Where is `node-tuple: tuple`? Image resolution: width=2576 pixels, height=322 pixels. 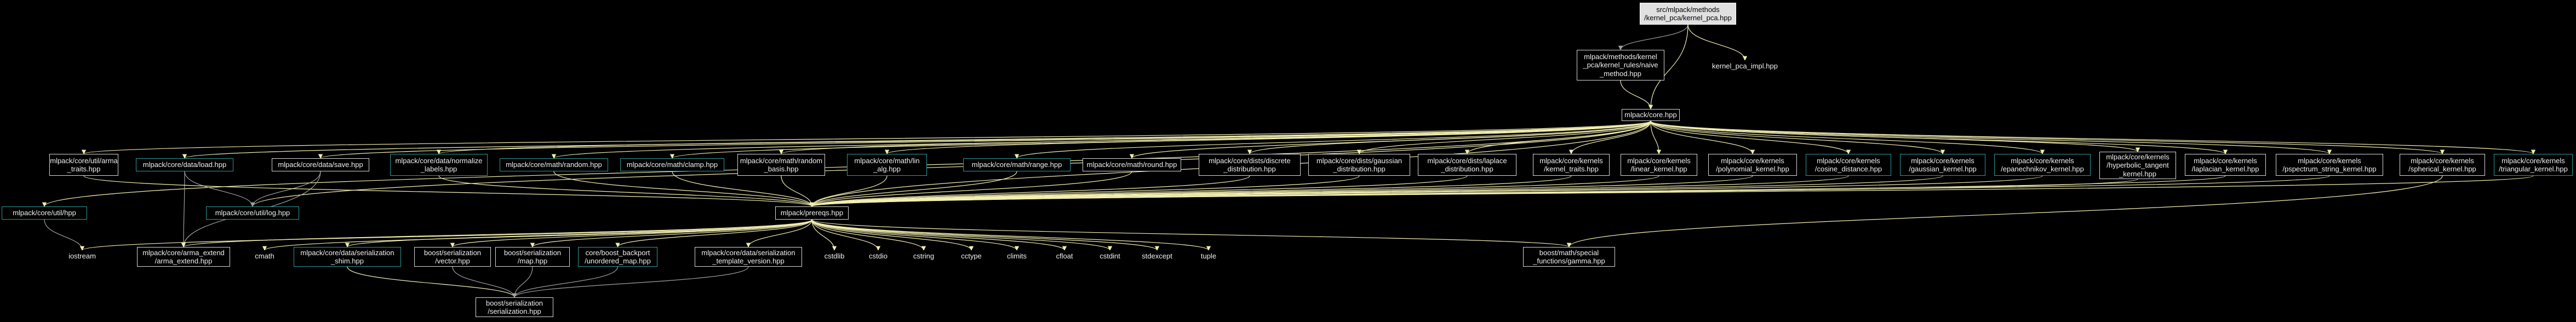
node-tuple: tuple is located at coordinates (1208, 256).